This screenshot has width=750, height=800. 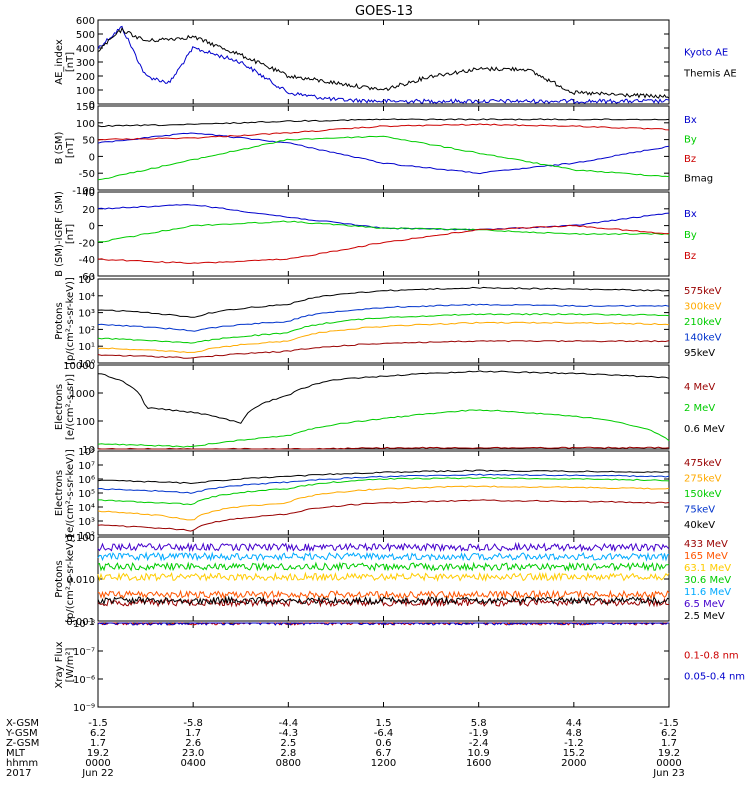 I want to click on x-tick-label: 2000, so click(x=573, y=763).